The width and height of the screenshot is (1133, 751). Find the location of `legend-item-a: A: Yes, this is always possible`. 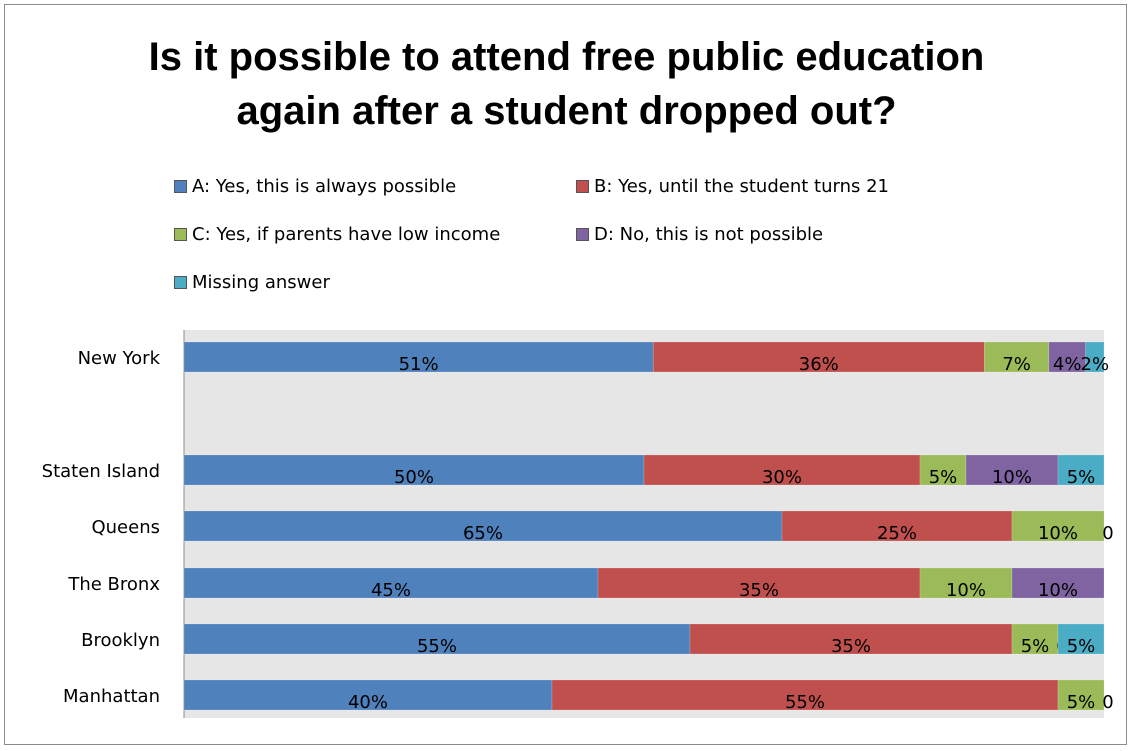

legend-item-a: A: Yes, this is always possible is located at coordinates (315, 186).